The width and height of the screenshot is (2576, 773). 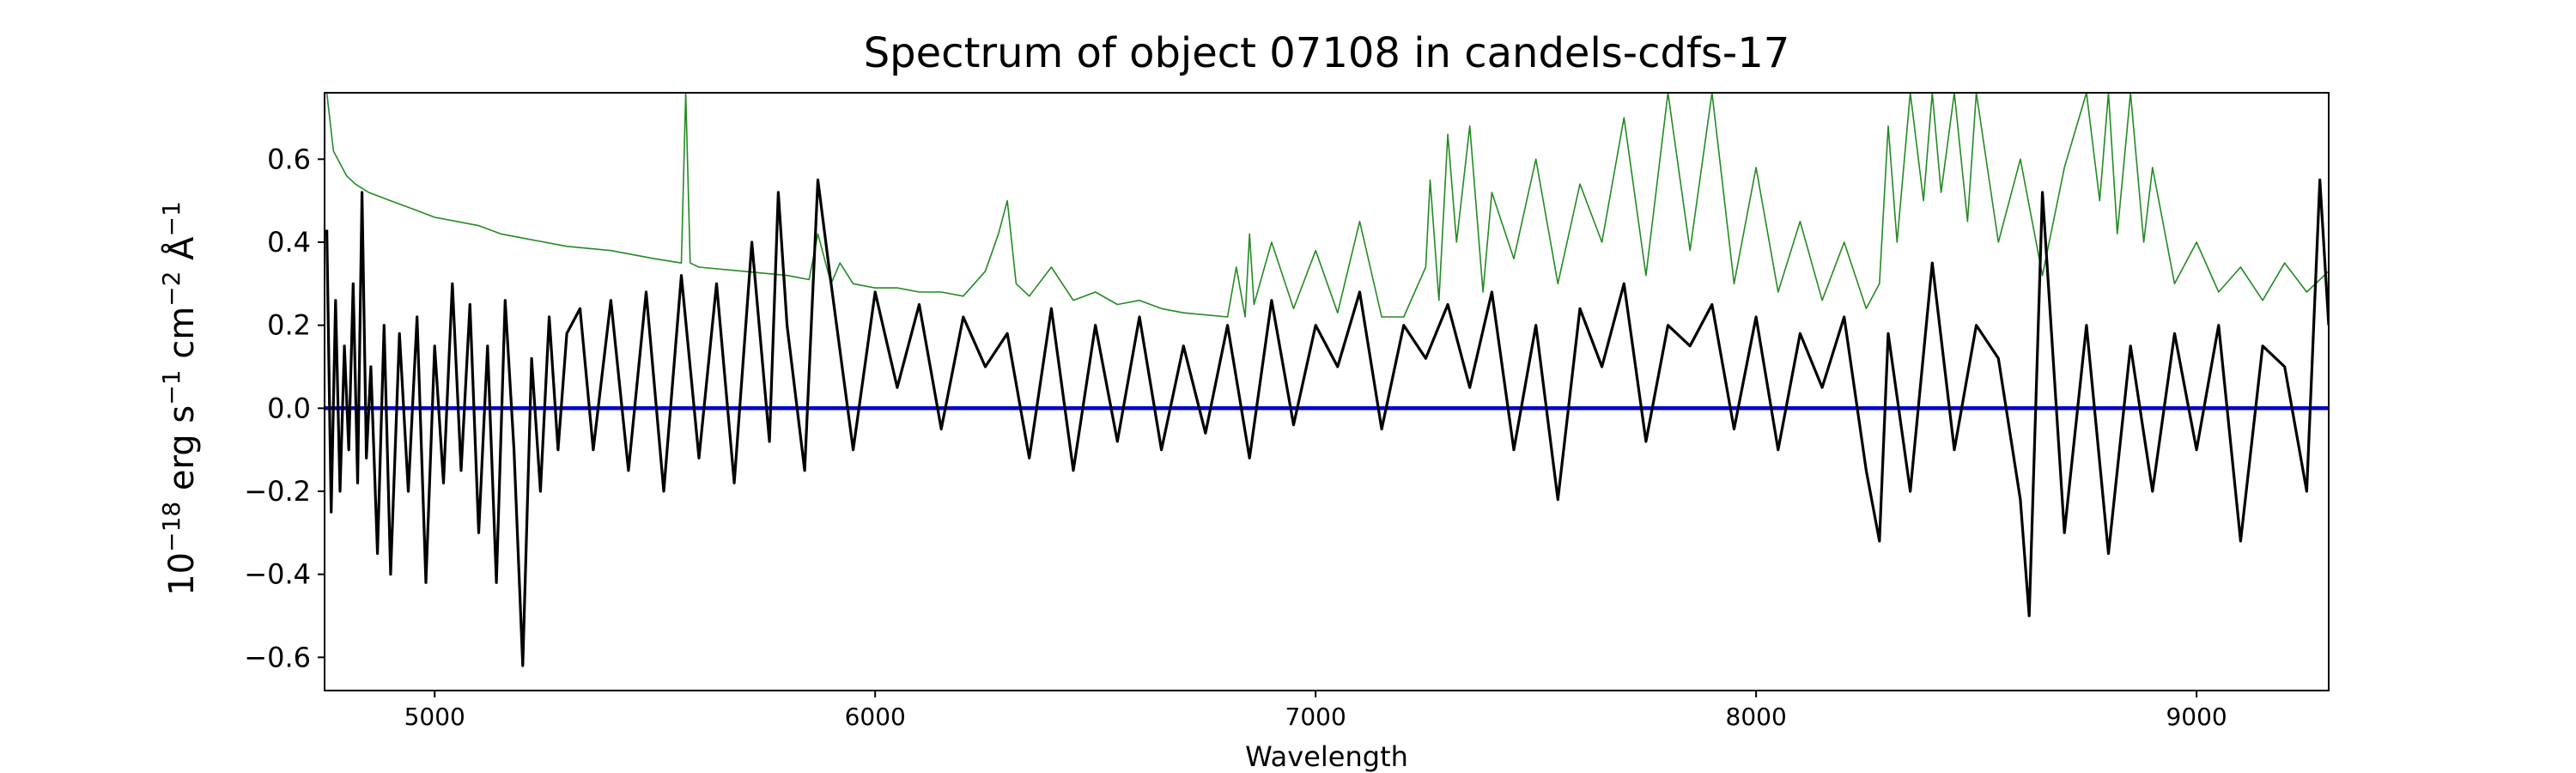 What do you see at coordinates (278, 657) in the screenshot?
I see `y-tick-label: −0.6` at bounding box center [278, 657].